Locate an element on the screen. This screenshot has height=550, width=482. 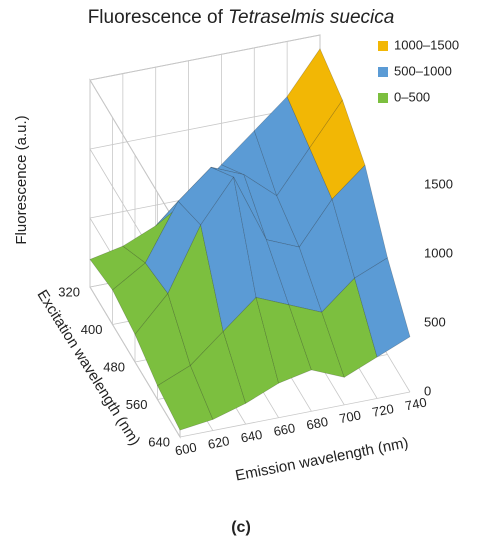
floor-line is located at coordinates (295, 414).